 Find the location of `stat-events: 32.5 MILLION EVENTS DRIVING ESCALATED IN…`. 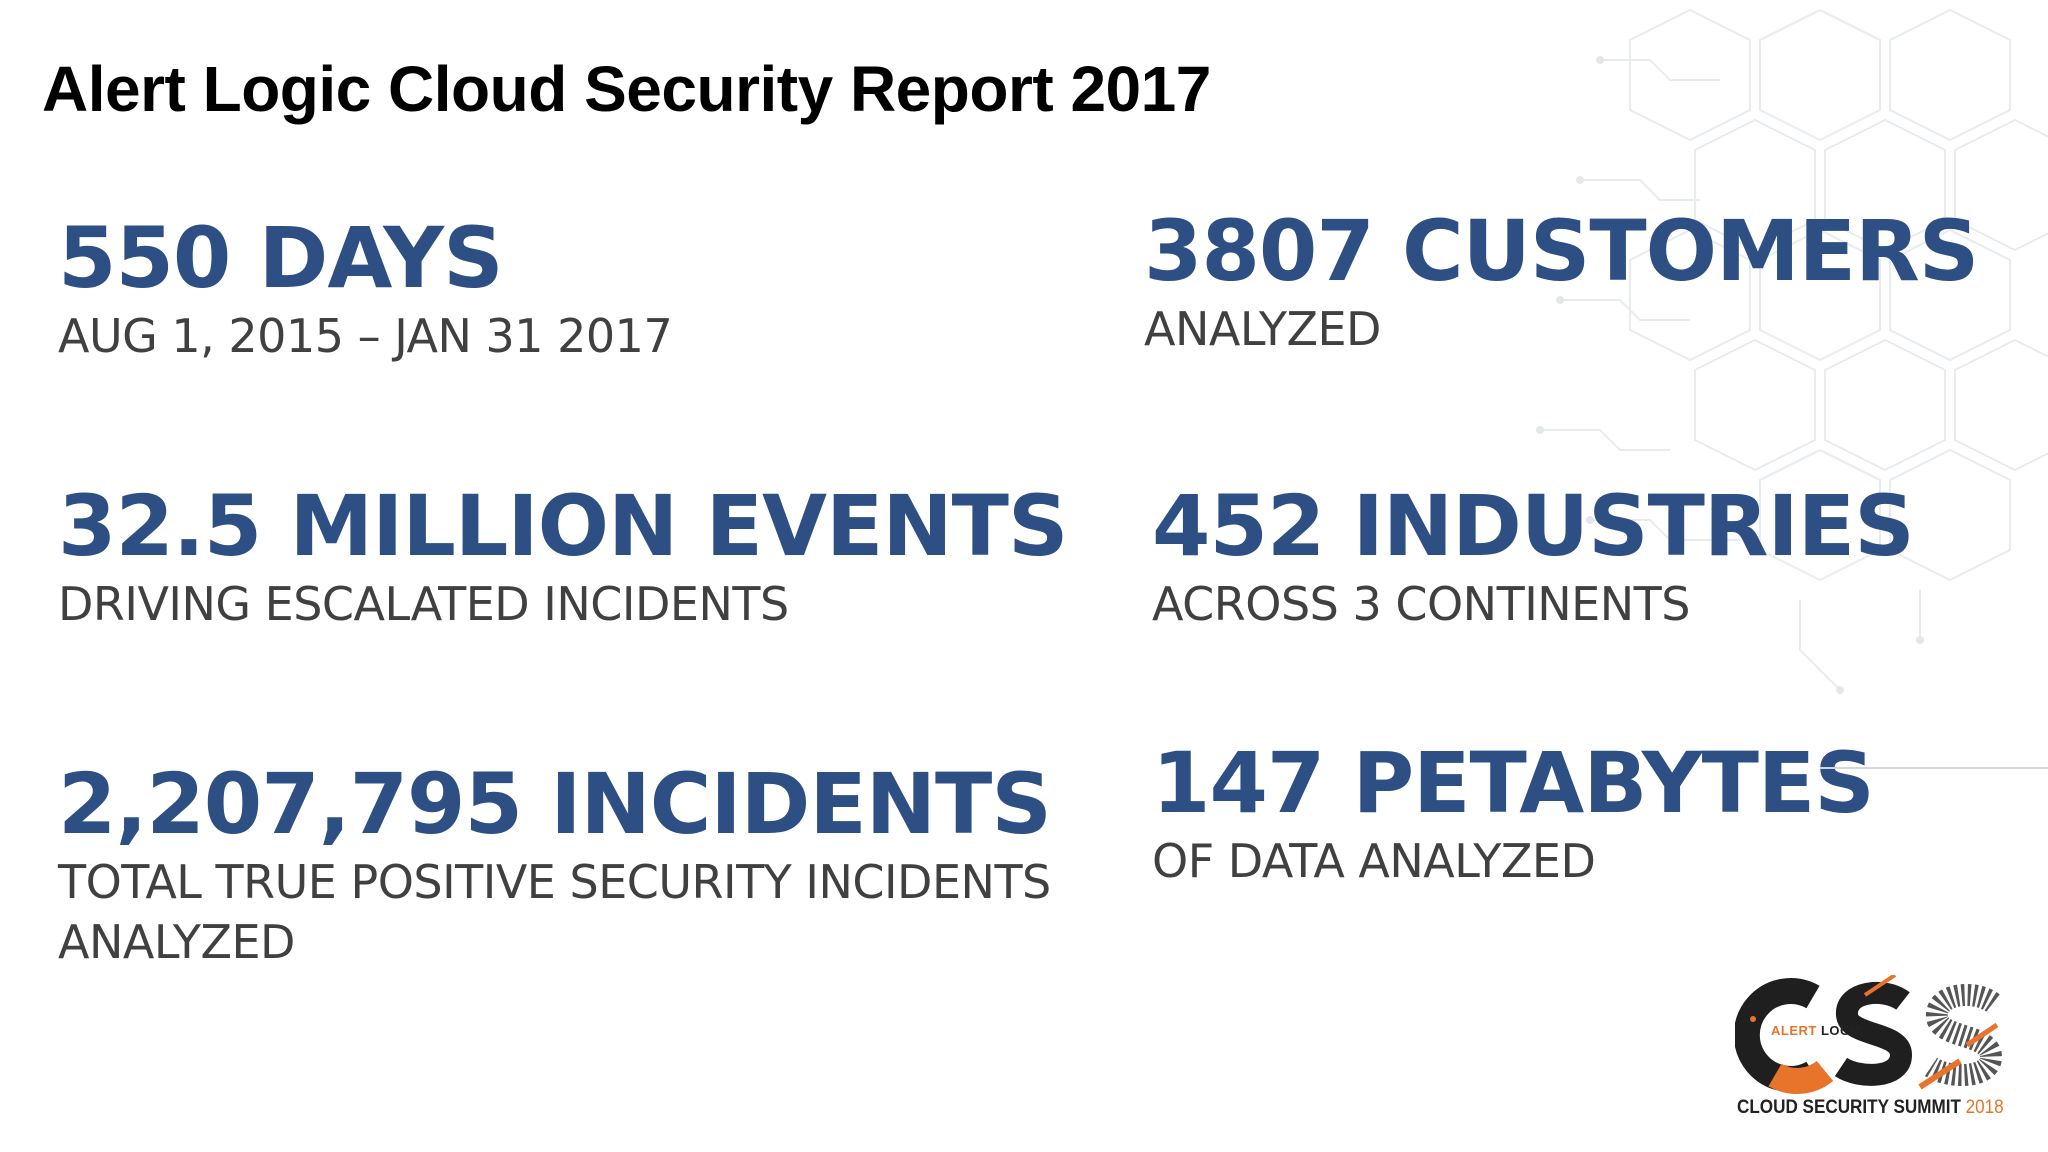

stat-events: 32.5 MILLION EVENTS DRIVING ESCALATED IN… is located at coordinates (563, 555).